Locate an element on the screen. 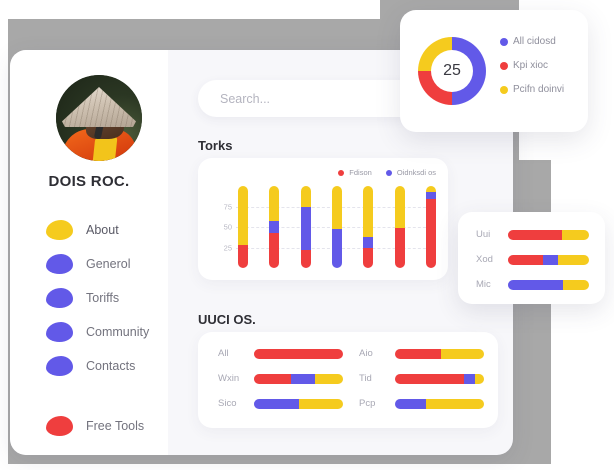 This screenshot has width=614, height=470. uuci-progress-row: Sico is located at coordinates (280, 403).